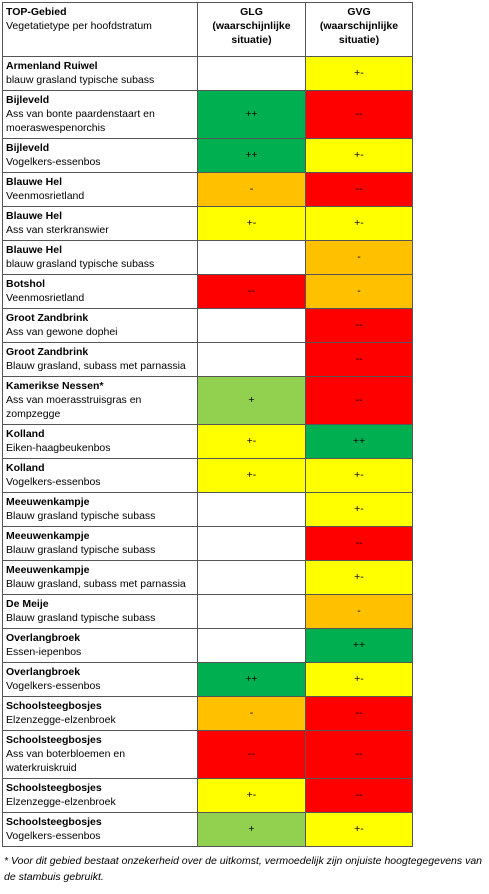 The width and height of the screenshot is (489, 894). Describe the element at coordinates (100, 645) in the screenshot. I see `name-cell: Overlangbroek Essen-iepenbos` at that location.